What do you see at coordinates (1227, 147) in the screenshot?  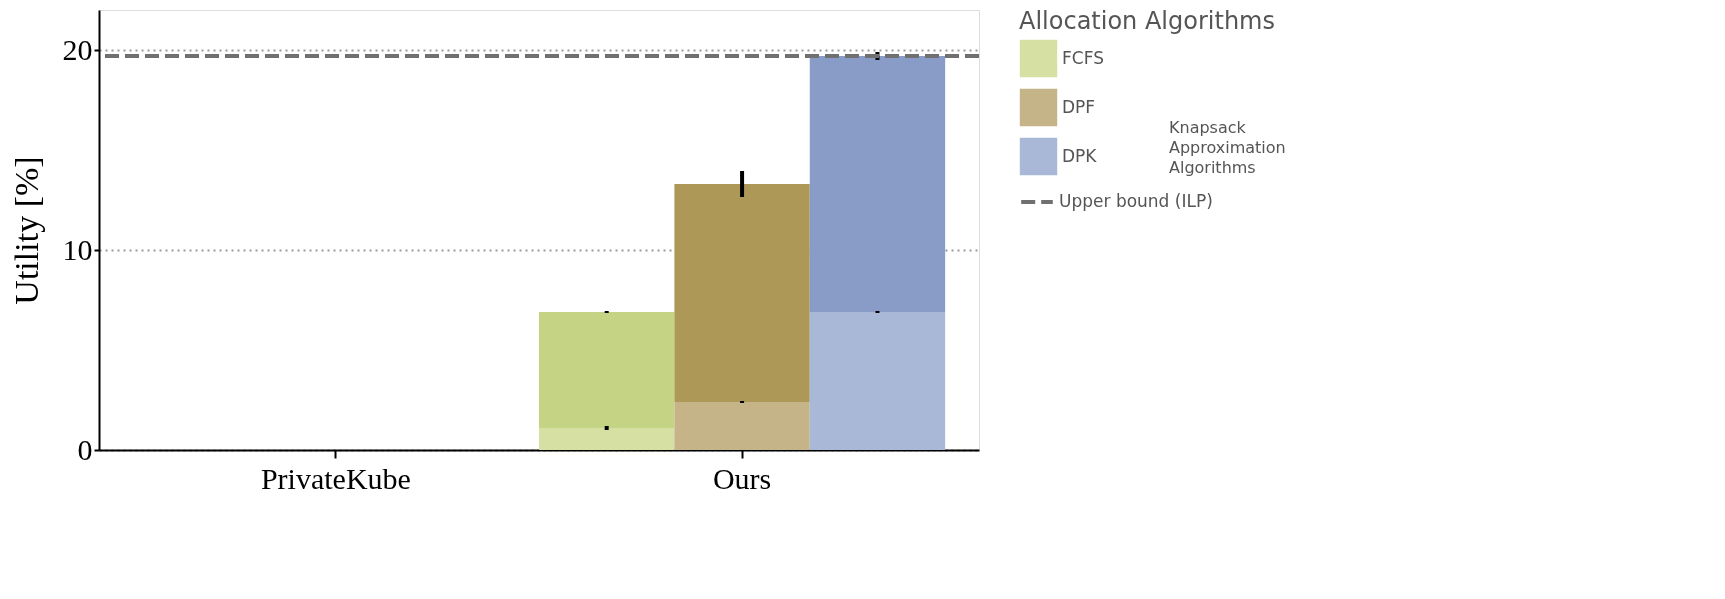 I see `text: Knapsack Approximation Algorithms` at bounding box center [1227, 147].